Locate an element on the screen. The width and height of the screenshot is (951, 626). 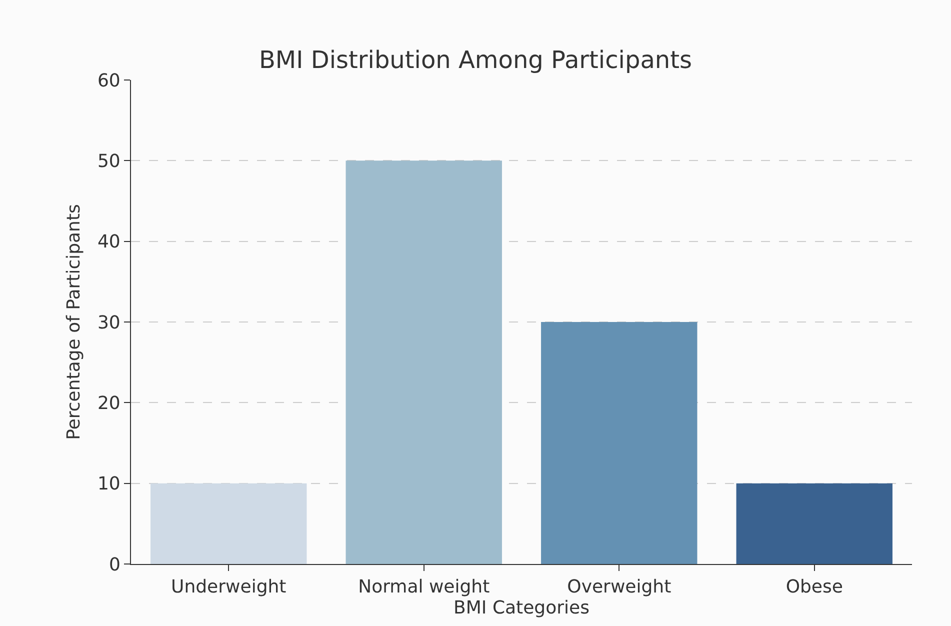
y-tick-label: 20 is located at coordinates (108, 403).